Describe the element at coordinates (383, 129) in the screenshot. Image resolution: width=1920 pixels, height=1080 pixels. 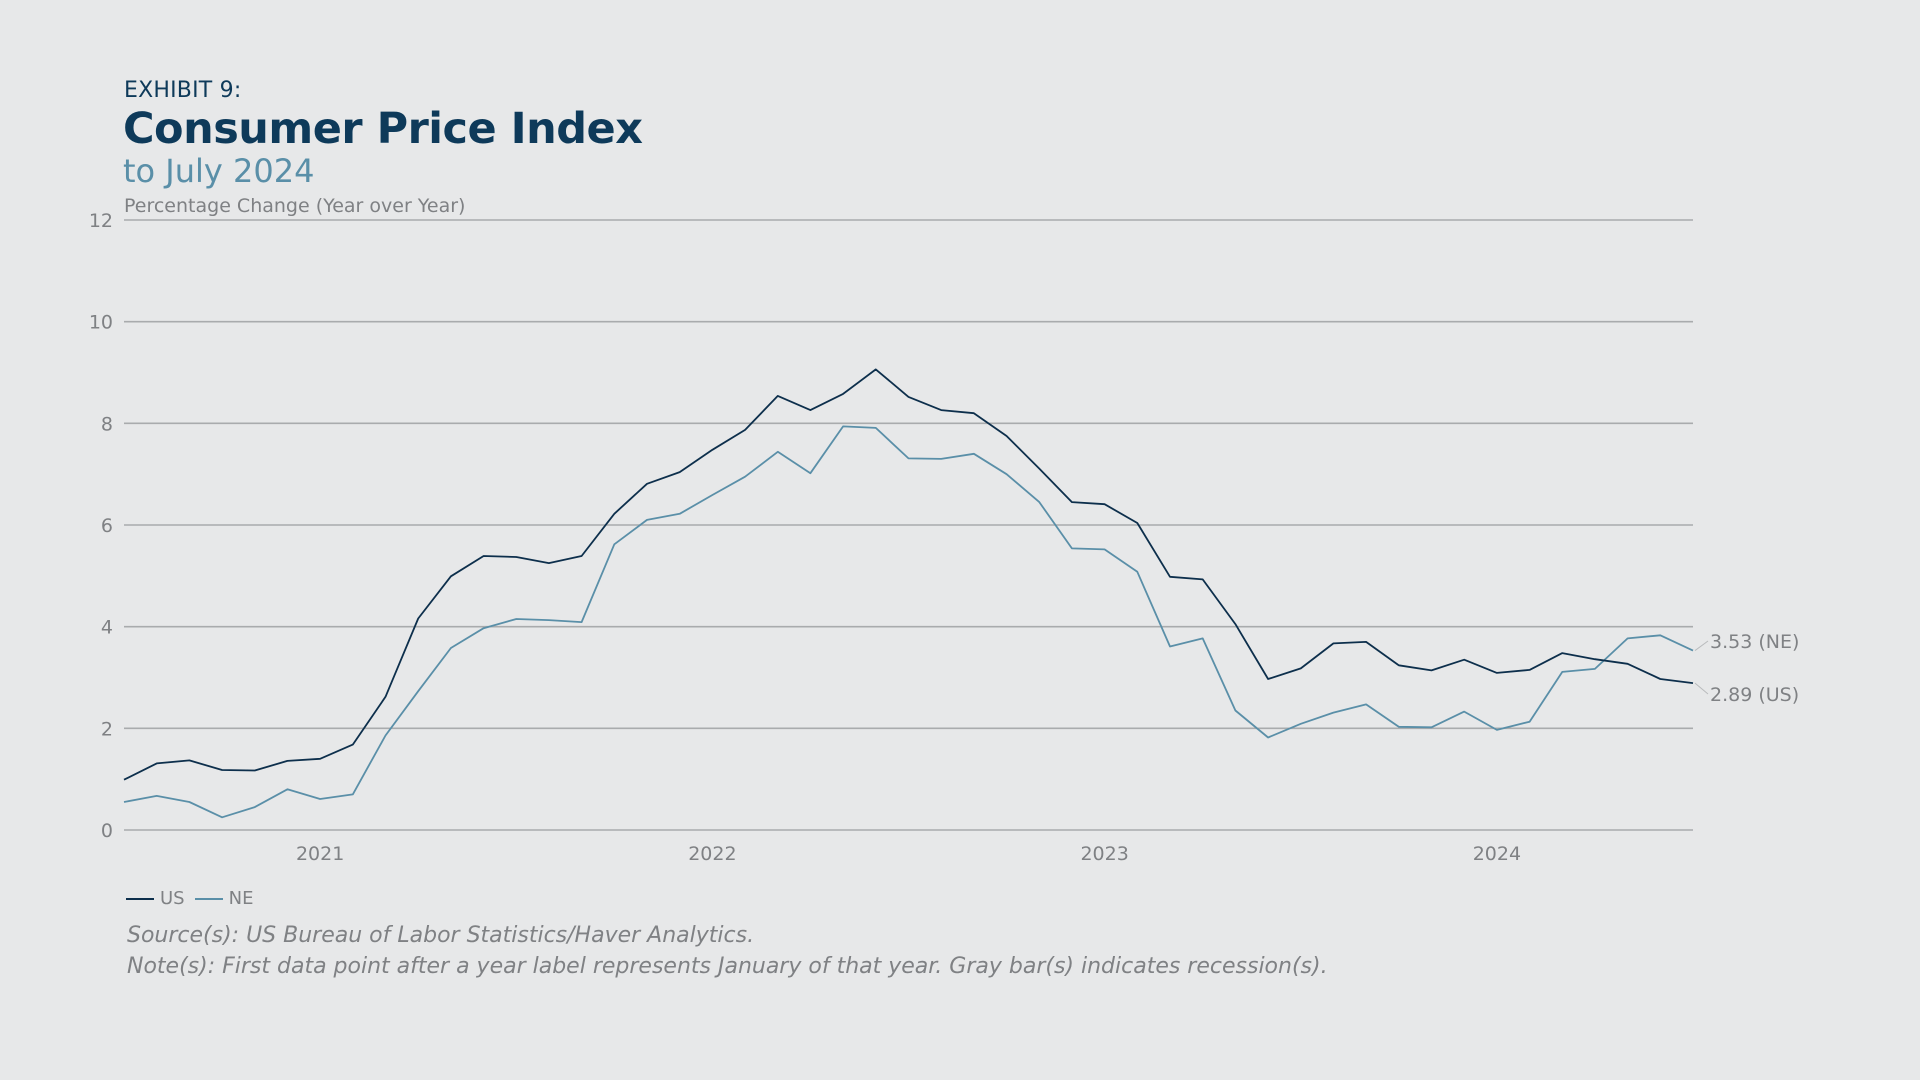
I see `chart-title: Consumer Price Index` at that location.